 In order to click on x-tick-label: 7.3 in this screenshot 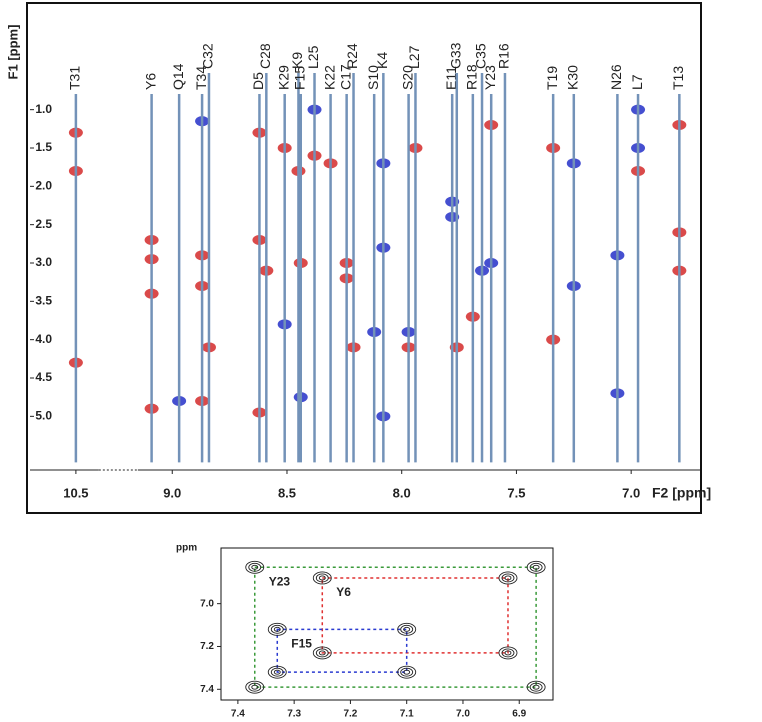, I will do `click(294, 714)`.